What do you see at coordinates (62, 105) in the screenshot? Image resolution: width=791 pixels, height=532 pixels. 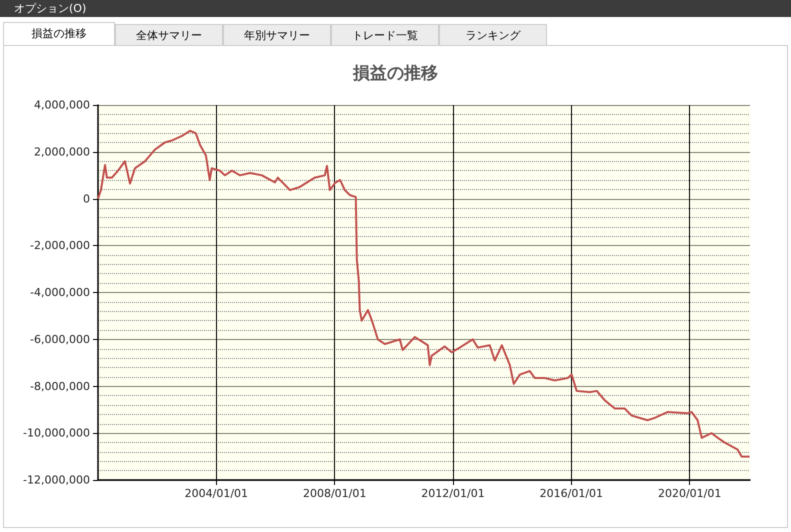 I see `y-tick-label: 4,000,000` at bounding box center [62, 105].